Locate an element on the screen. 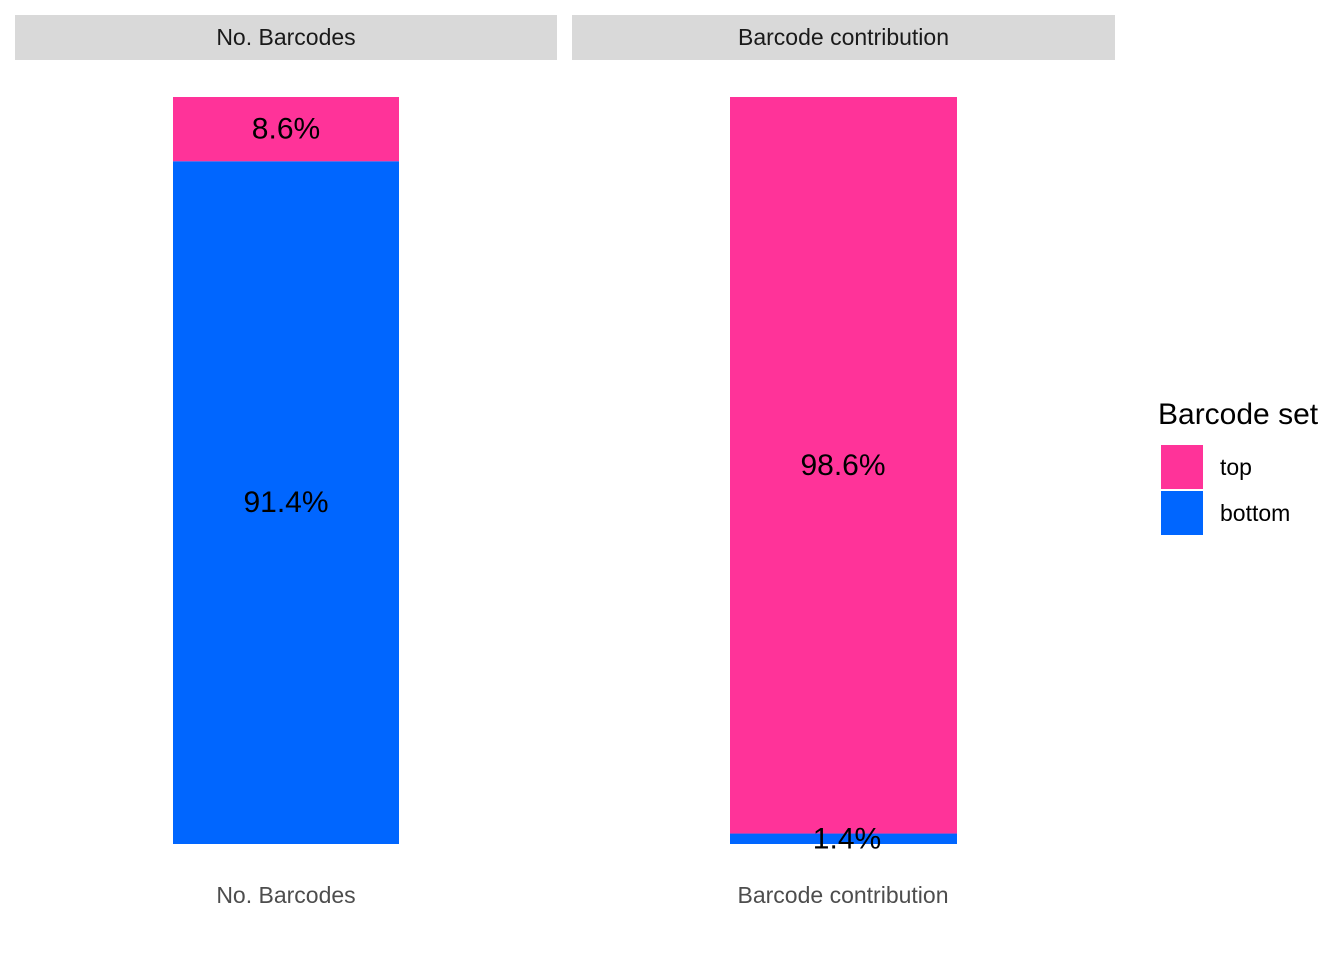 This screenshot has width=1344, height=960. facet-strip-barcode-contribution: Barcode contribution is located at coordinates (843, 37).